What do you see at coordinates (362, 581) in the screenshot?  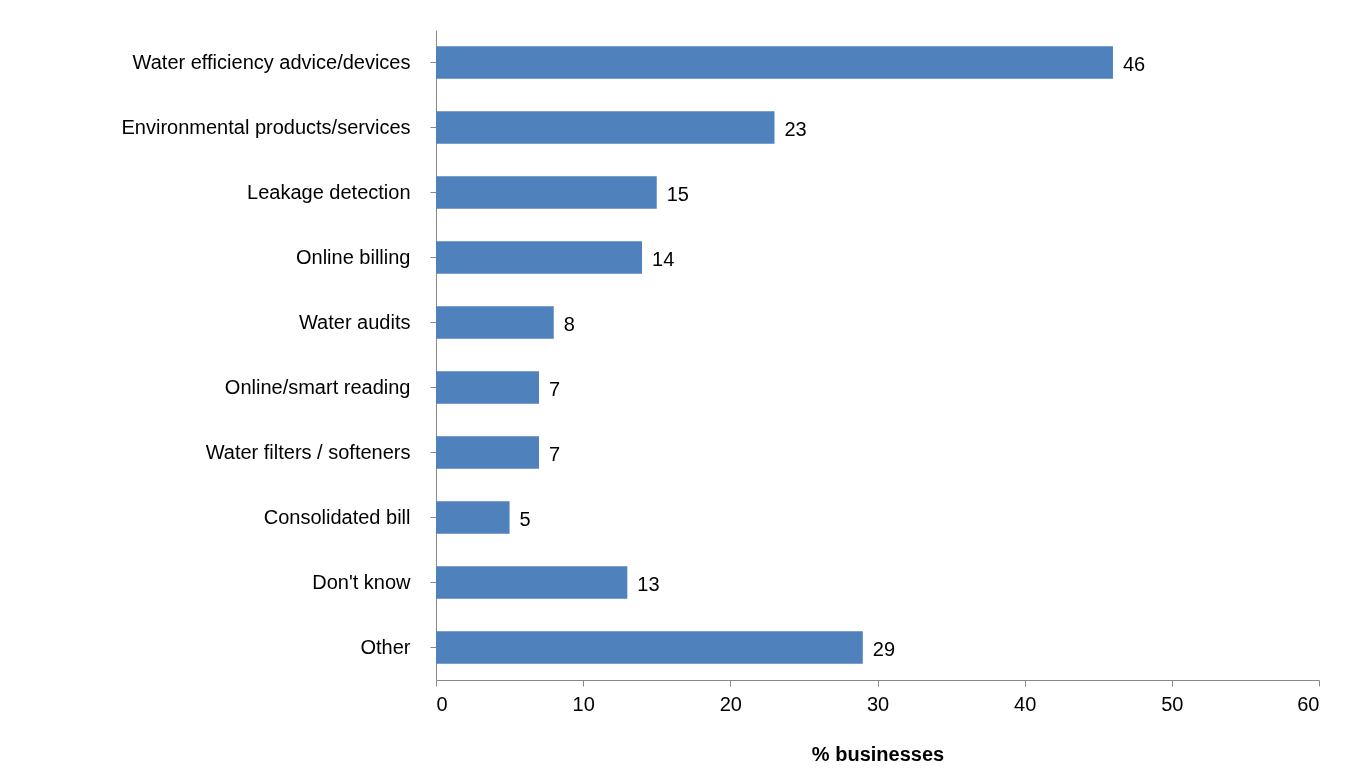 I see `y-tick-label: Don't know` at bounding box center [362, 581].